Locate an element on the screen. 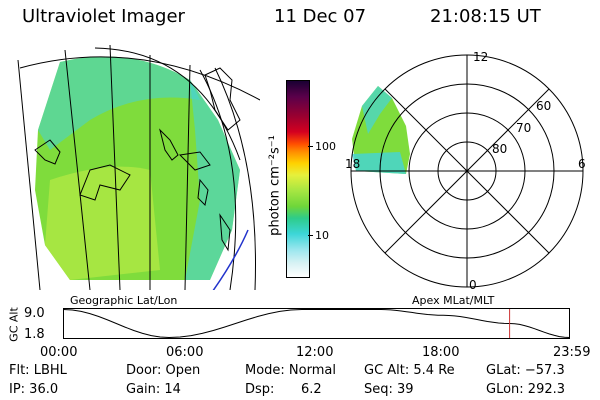 The image size is (600, 400). polar-auroral-image-lower is located at coordinates (379, 163).